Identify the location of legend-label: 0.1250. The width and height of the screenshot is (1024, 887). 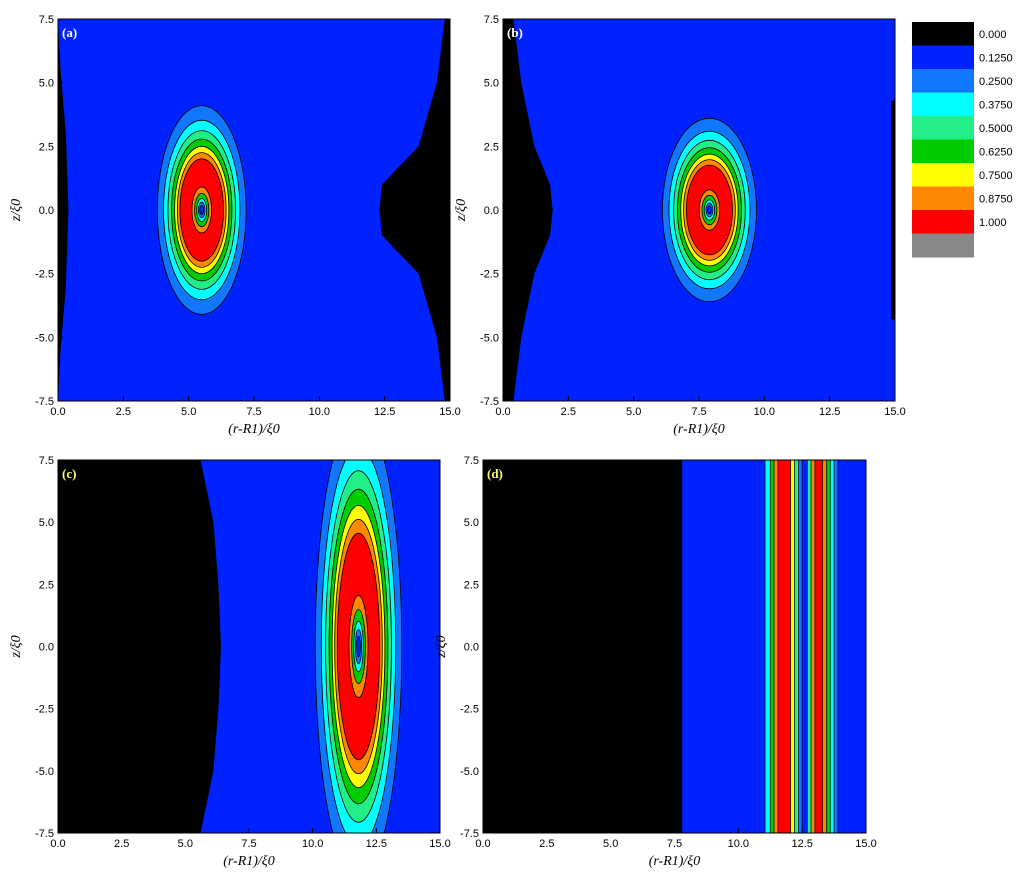
(996, 58).